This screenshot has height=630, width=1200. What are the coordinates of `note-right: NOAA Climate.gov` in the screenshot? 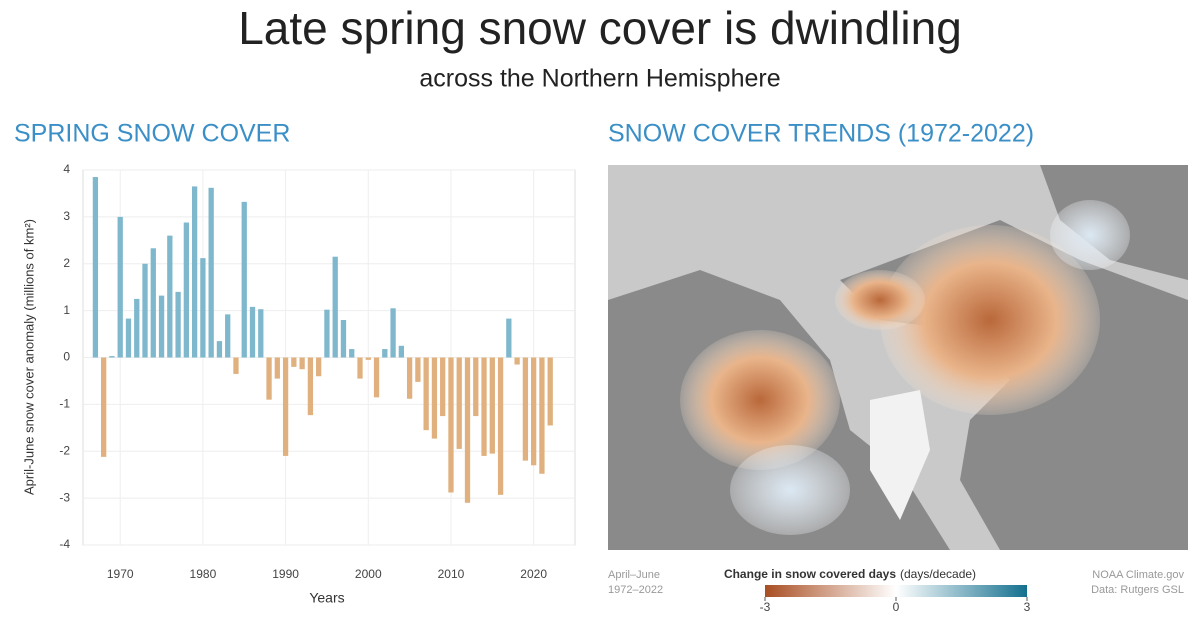 It's located at (1138, 575).